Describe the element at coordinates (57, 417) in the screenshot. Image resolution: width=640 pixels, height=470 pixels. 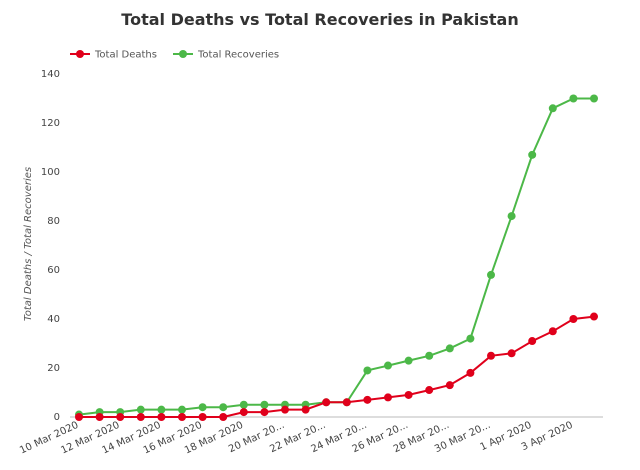
I see `y-tick-label: 0` at that location.